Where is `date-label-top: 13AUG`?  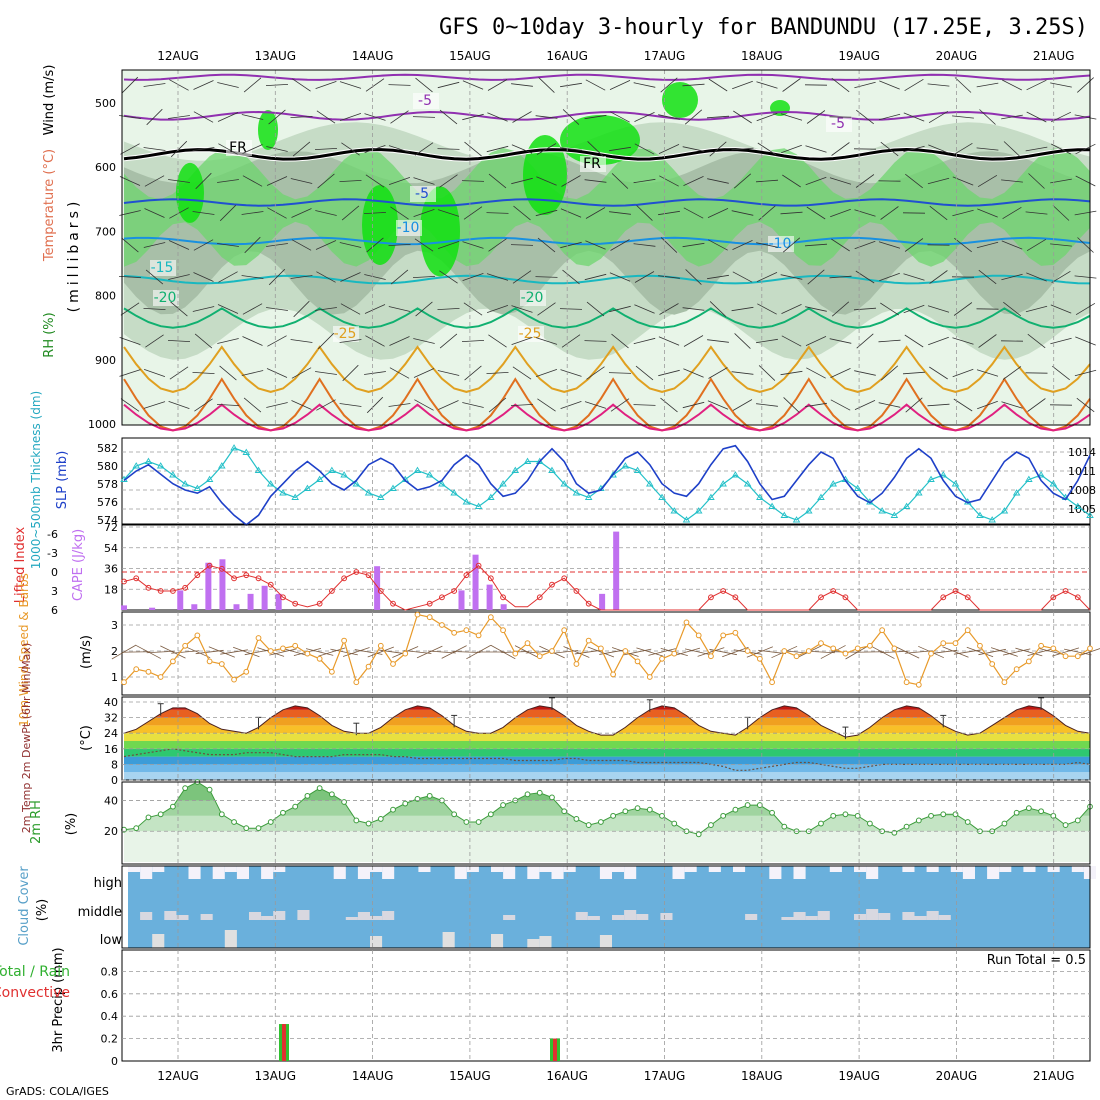
date-label-top: 13AUG is located at coordinates (276, 56).